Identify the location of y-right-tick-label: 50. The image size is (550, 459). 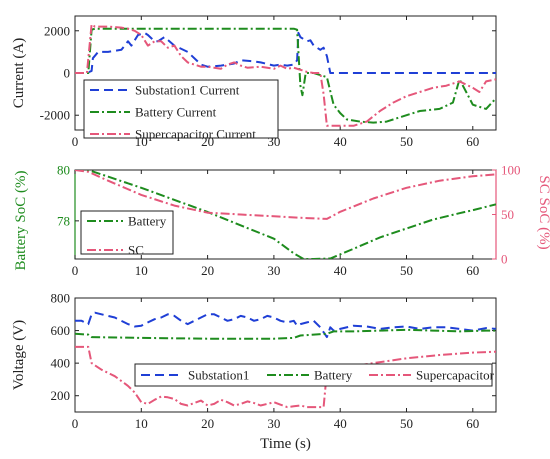
(507, 214).